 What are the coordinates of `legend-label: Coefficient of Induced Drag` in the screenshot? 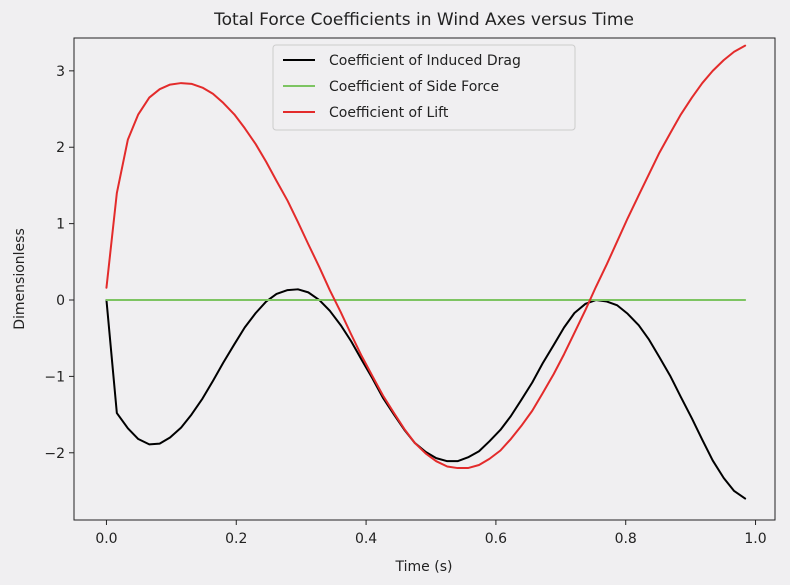 It's located at (425, 61).